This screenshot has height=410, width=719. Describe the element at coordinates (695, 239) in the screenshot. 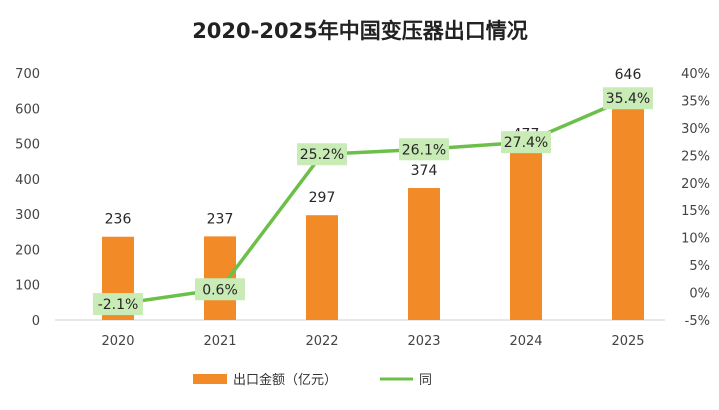

I see `right-axis-tick-label: 10%` at that location.